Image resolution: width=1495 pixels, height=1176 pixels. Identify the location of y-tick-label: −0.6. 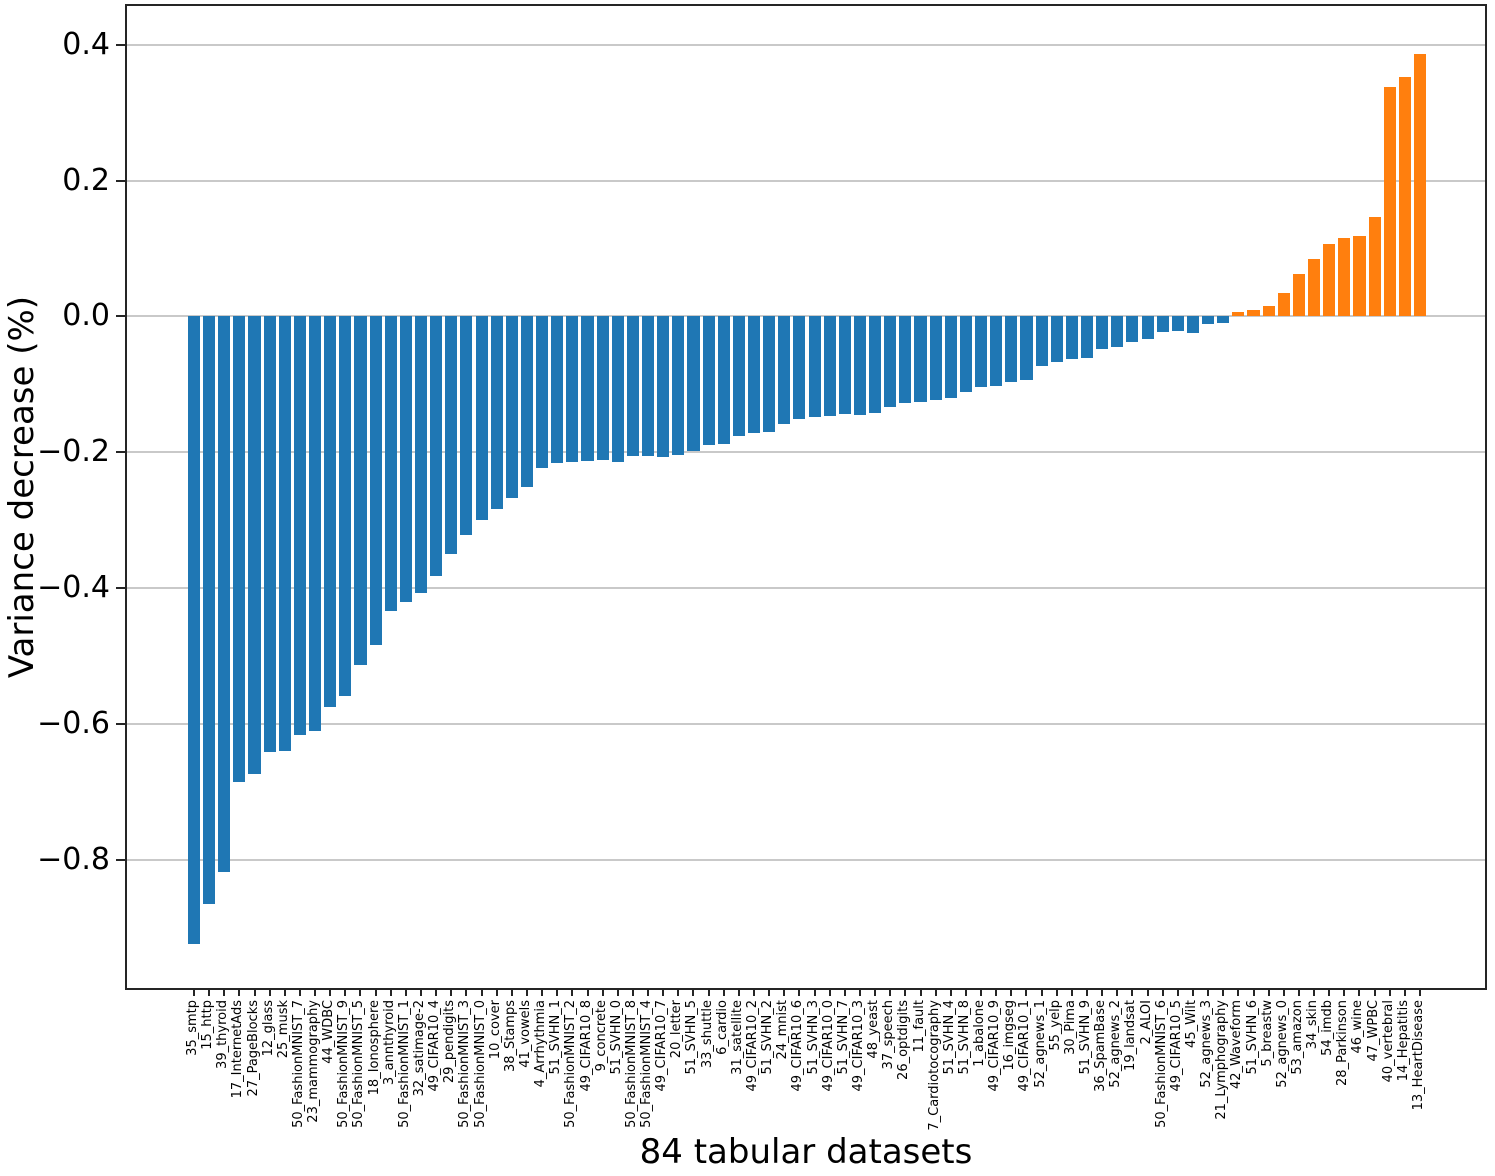
(73, 723).